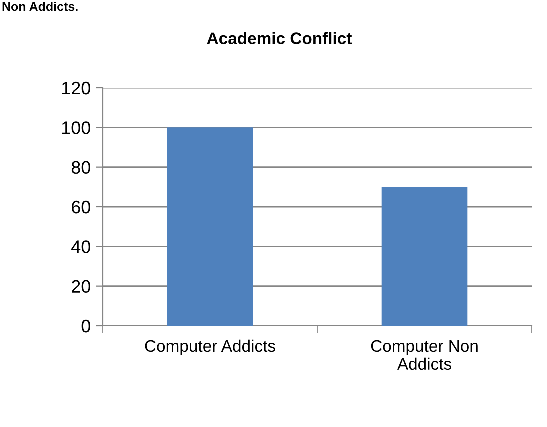 This screenshot has height=427, width=547. What do you see at coordinates (76, 88) in the screenshot?
I see `y-tick-label: 120` at bounding box center [76, 88].